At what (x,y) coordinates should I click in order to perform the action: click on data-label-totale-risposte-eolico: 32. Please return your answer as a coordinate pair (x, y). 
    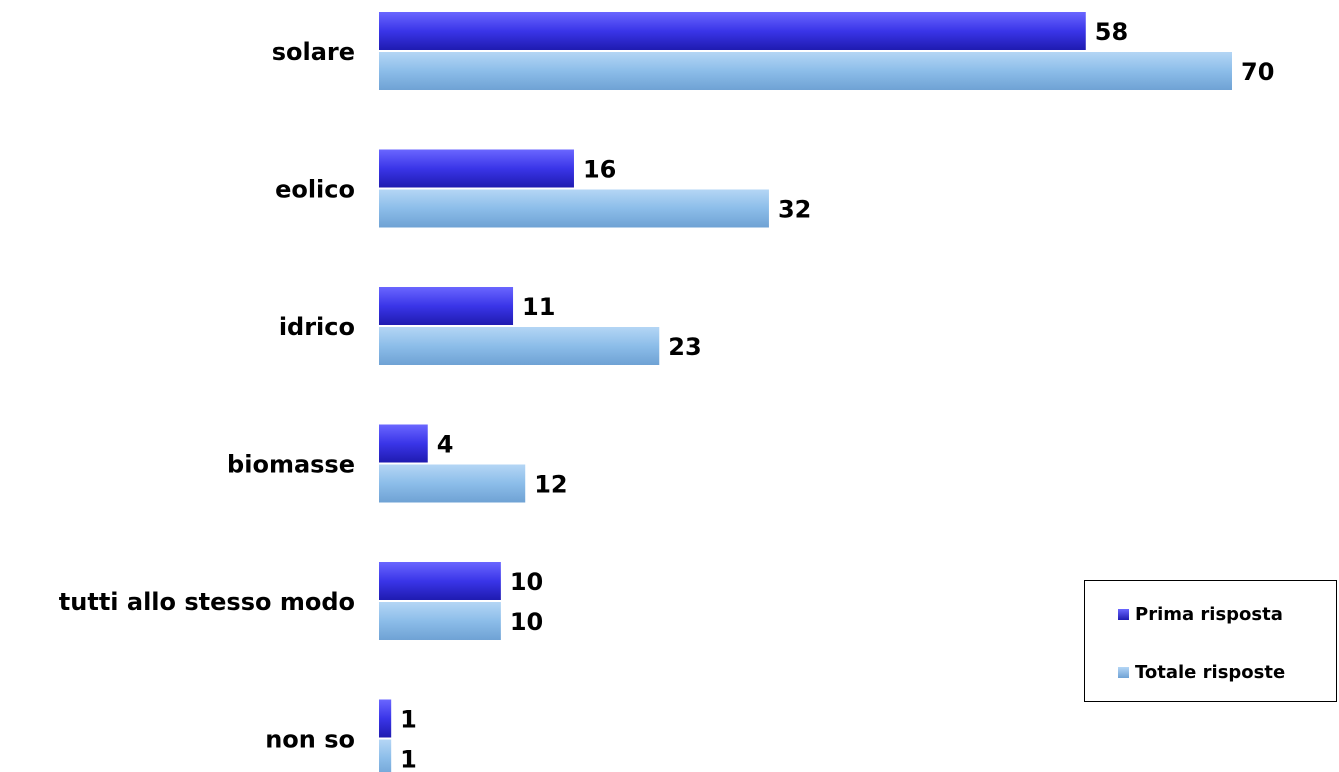
    Looking at the image, I should click on (794, 210).